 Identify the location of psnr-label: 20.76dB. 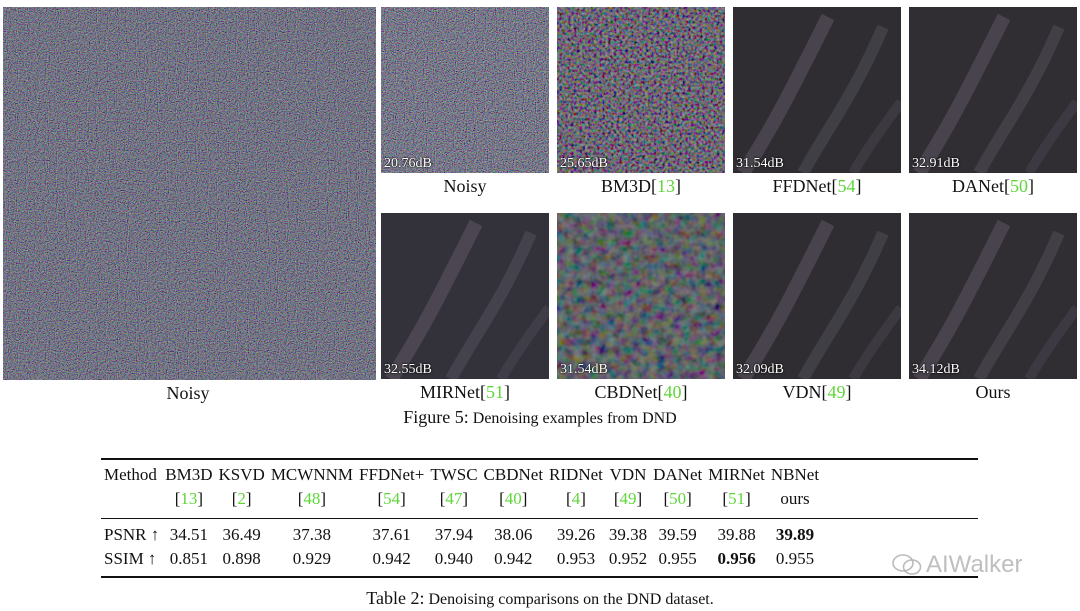
(408, 163).